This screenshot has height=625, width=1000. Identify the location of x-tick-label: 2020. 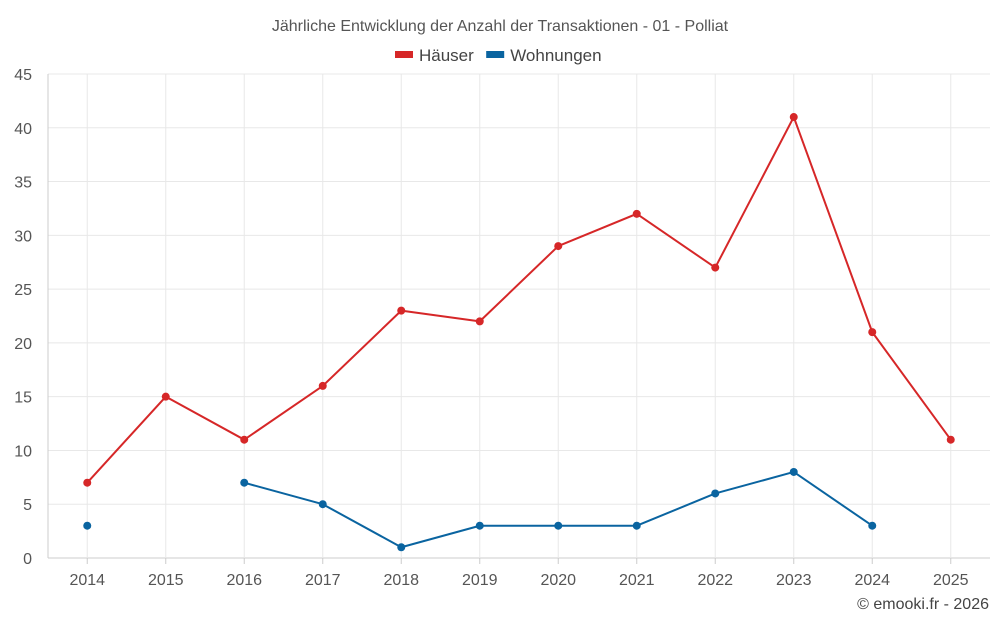
(558, 580).